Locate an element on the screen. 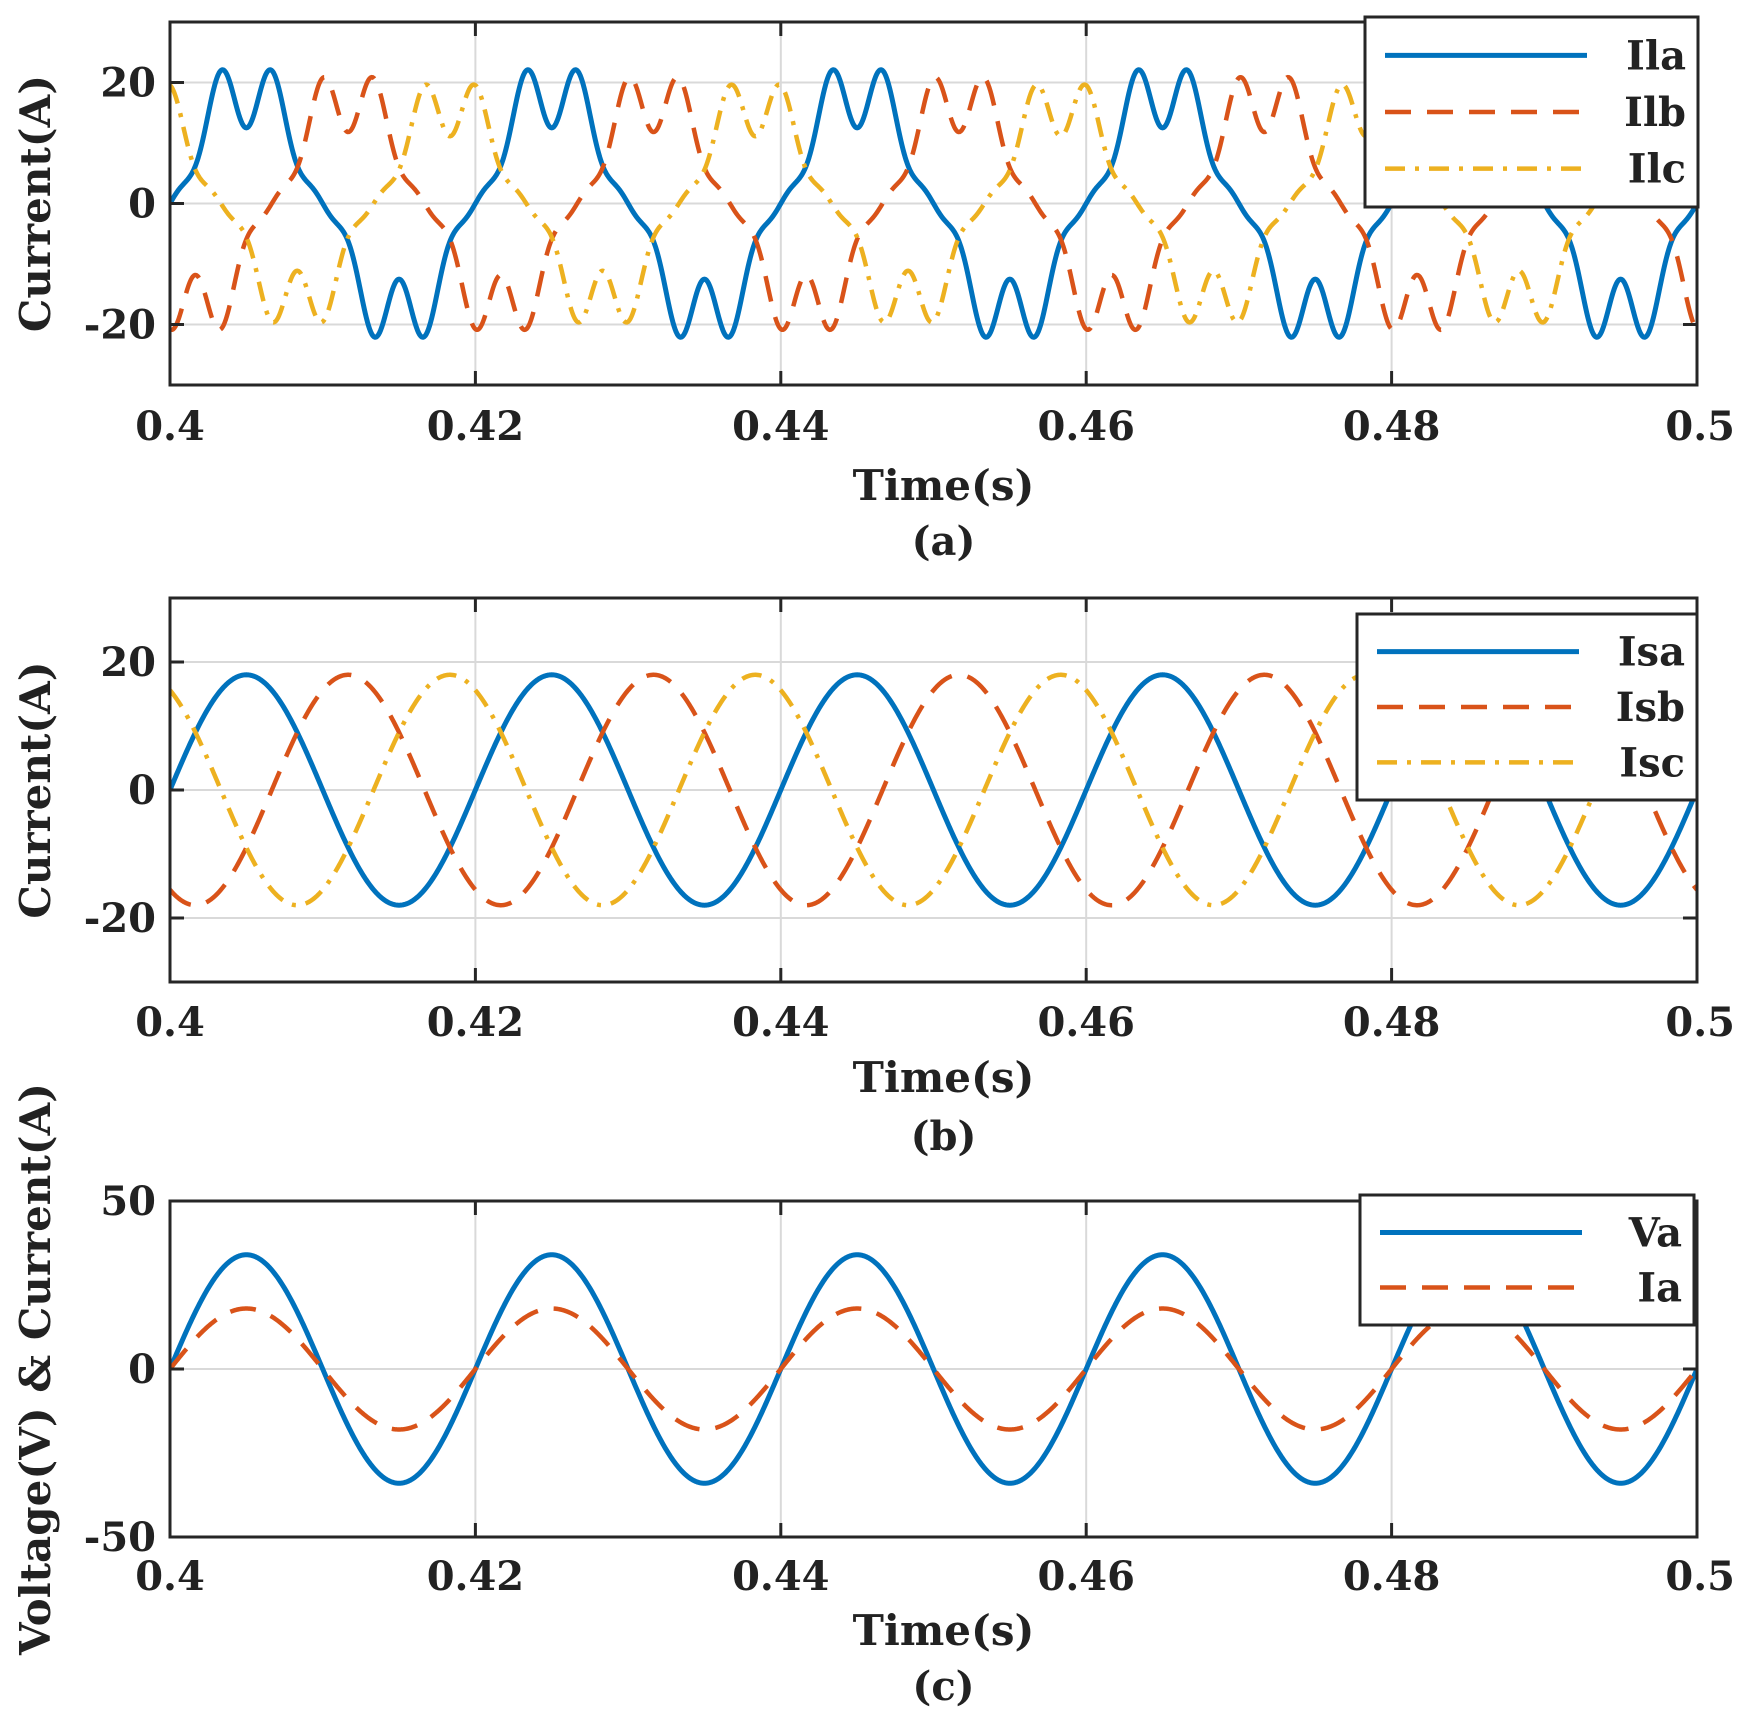 The image size is (1743, 1732). panel-caption: (a) is located at coordinates (944, 541).